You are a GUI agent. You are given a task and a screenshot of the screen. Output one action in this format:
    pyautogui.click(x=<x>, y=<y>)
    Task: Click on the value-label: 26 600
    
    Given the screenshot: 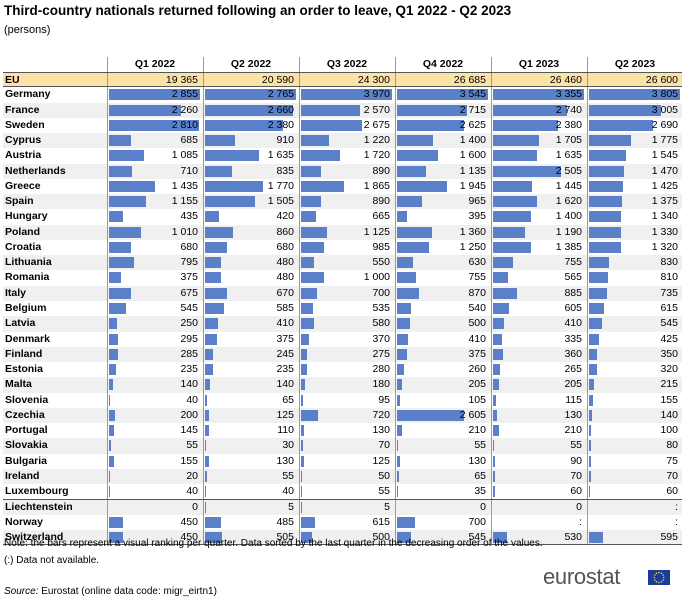 What is the action you would take?
    pyautogui.click(x=661, y=80)
    